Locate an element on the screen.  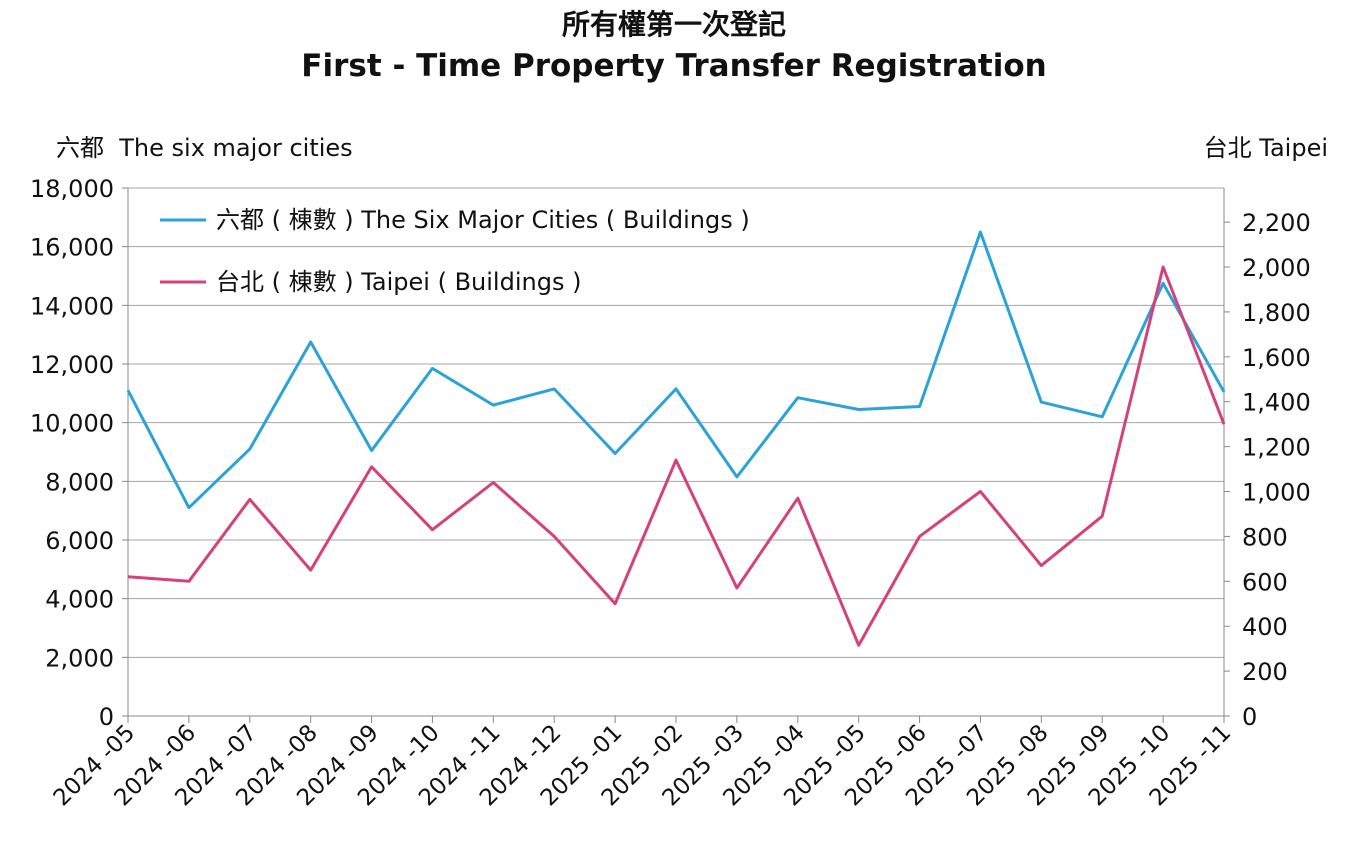
right-tick-label: 1,000 is located at coordinates (1276, 493).